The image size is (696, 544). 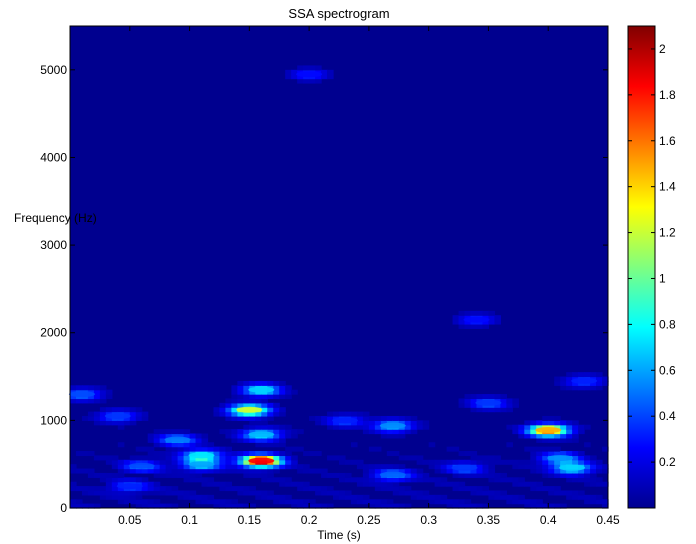 I want to click on y-tick-label: 1000, so click(x=53, y=420).